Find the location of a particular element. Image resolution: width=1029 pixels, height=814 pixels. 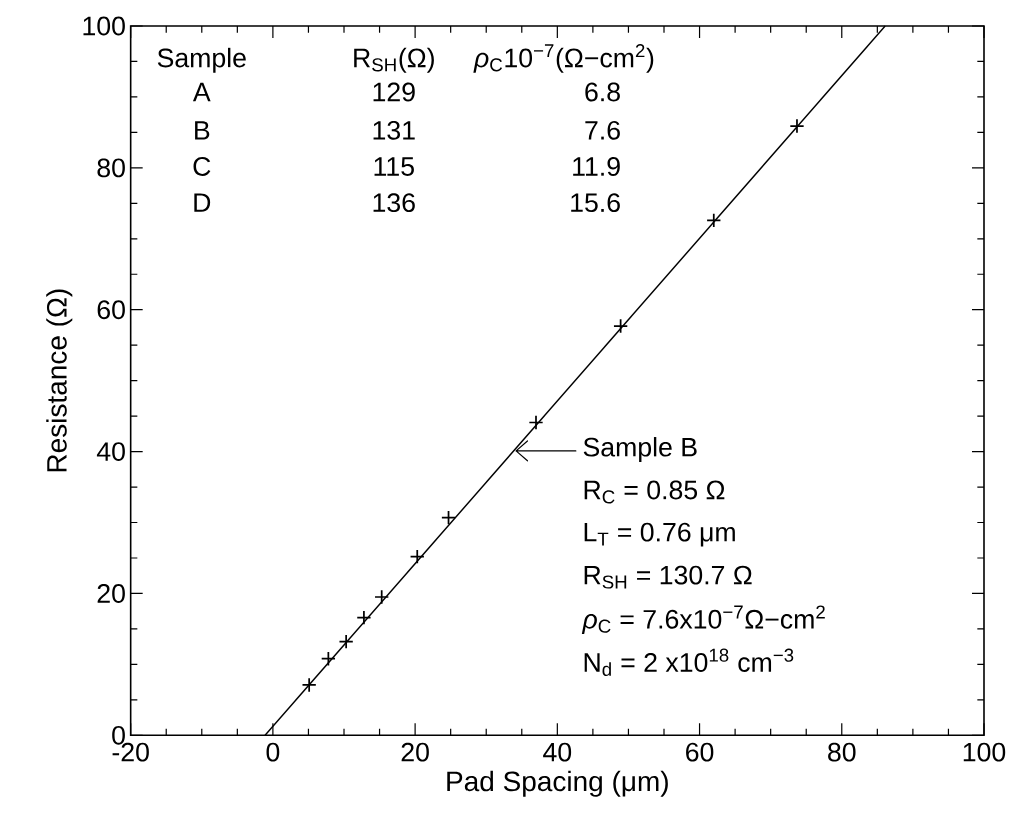

annotation: ρ$_{C}$ = 7.6x10$^{−7}$Ω−cm$^{2}$ is located at coordinates (703, 620).